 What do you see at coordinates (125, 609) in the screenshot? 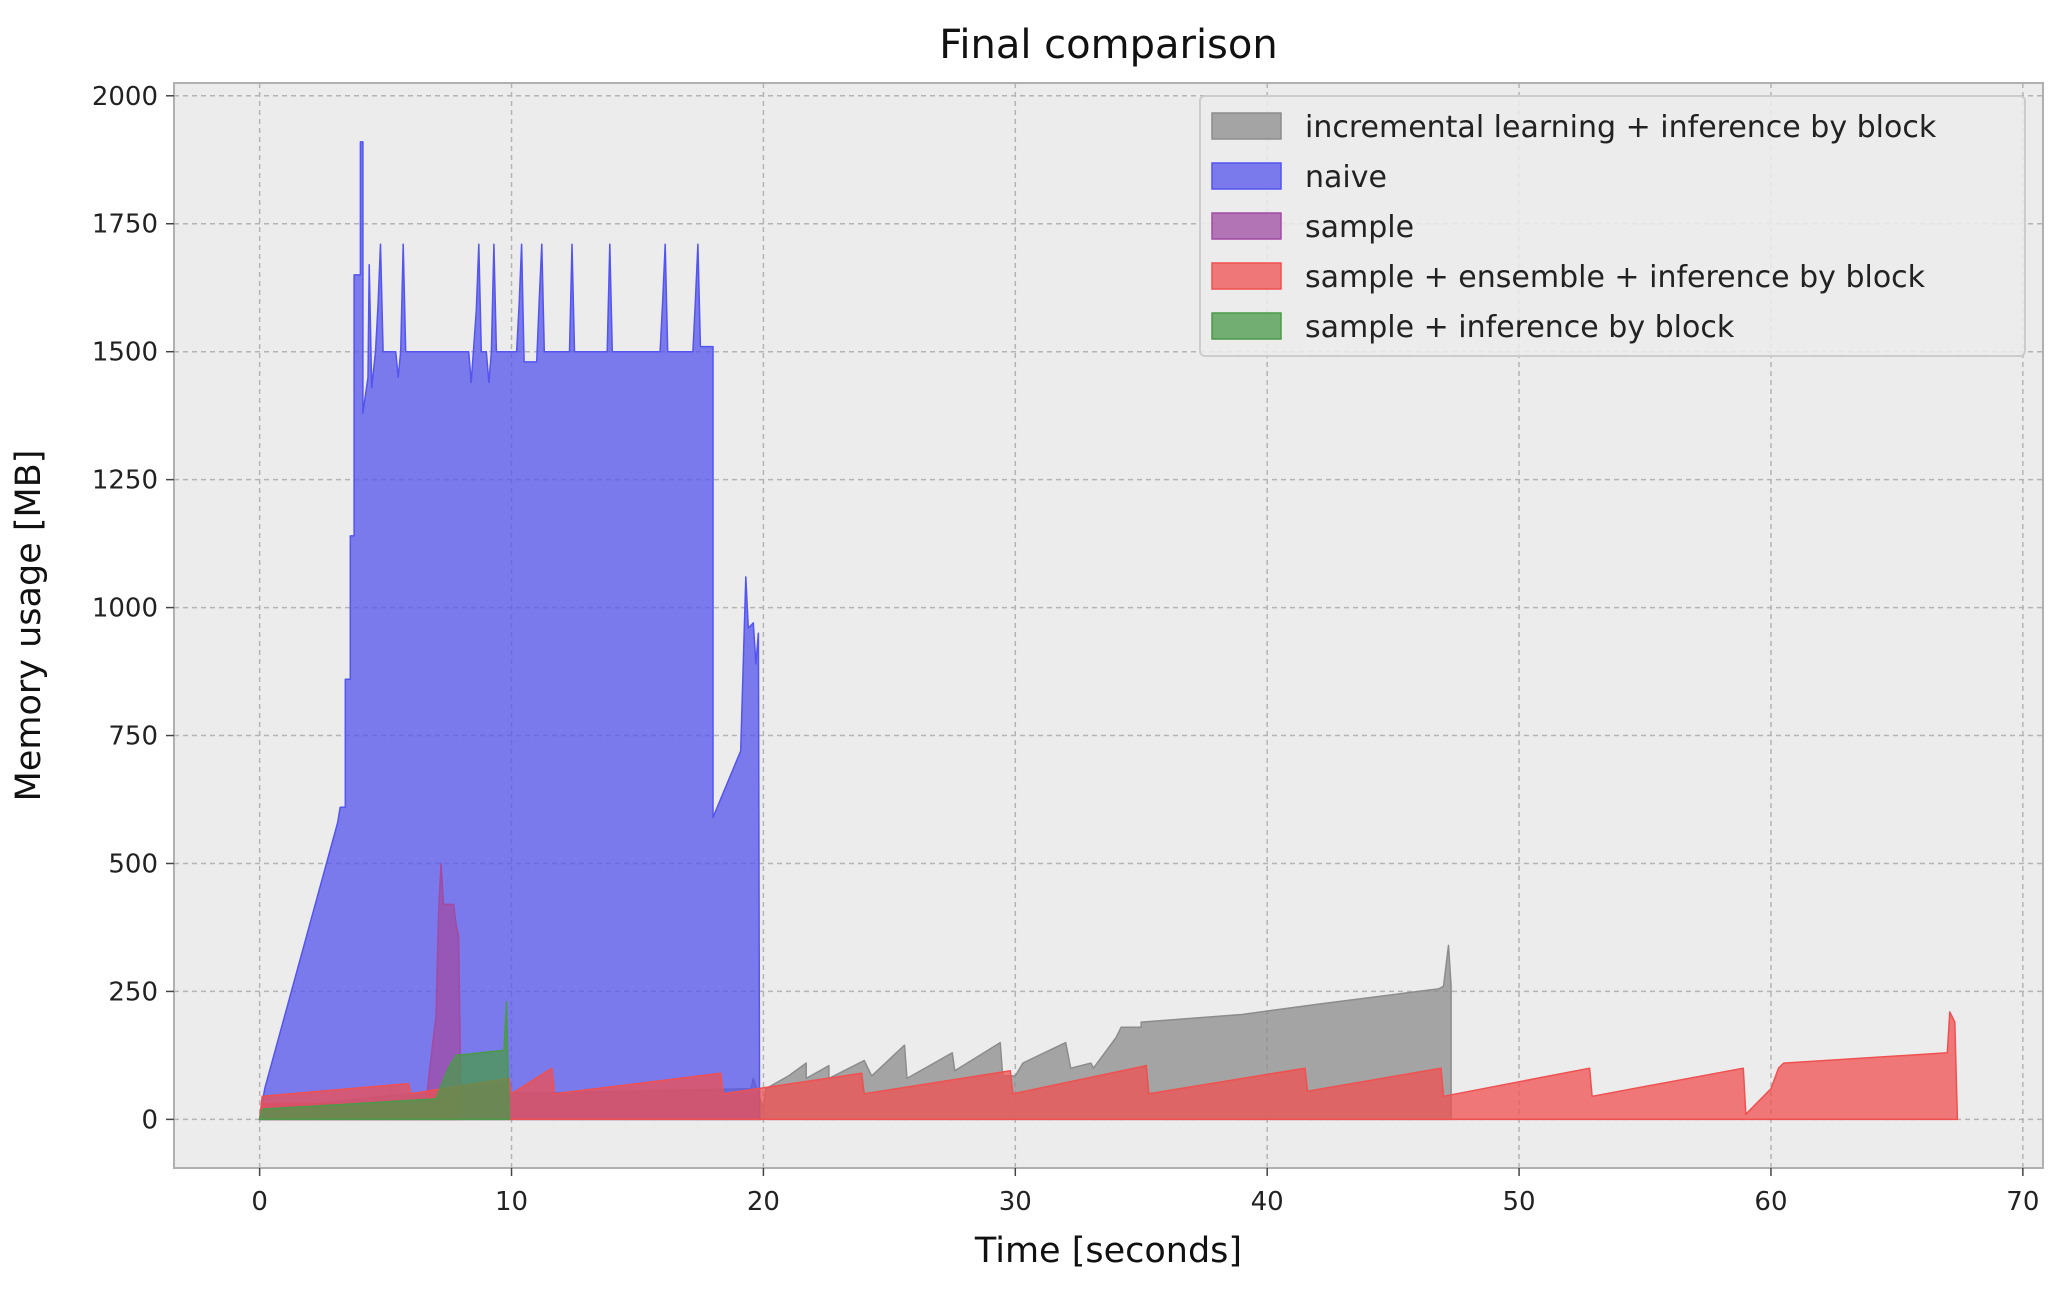
I see `y-tick-label: 1000` at bounding box center [125, 609].